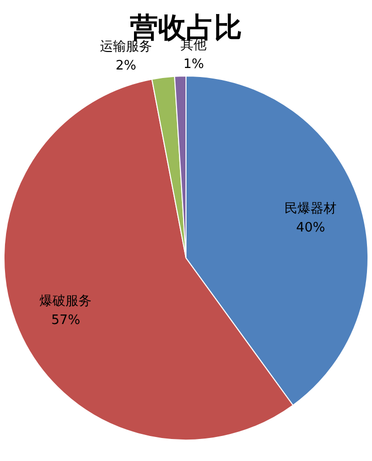 The width and height of the screenshot is (372, 461). Describe the element at coordinates (65, 320) in the screenshot. I see `data-label: 57%` at that location.